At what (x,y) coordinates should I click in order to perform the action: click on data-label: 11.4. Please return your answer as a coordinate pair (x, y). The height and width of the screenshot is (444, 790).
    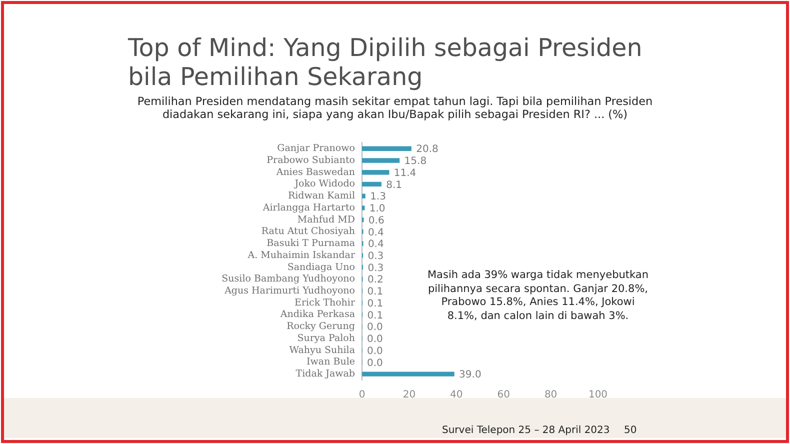
    Looking at the image, I should click on (405, 173).